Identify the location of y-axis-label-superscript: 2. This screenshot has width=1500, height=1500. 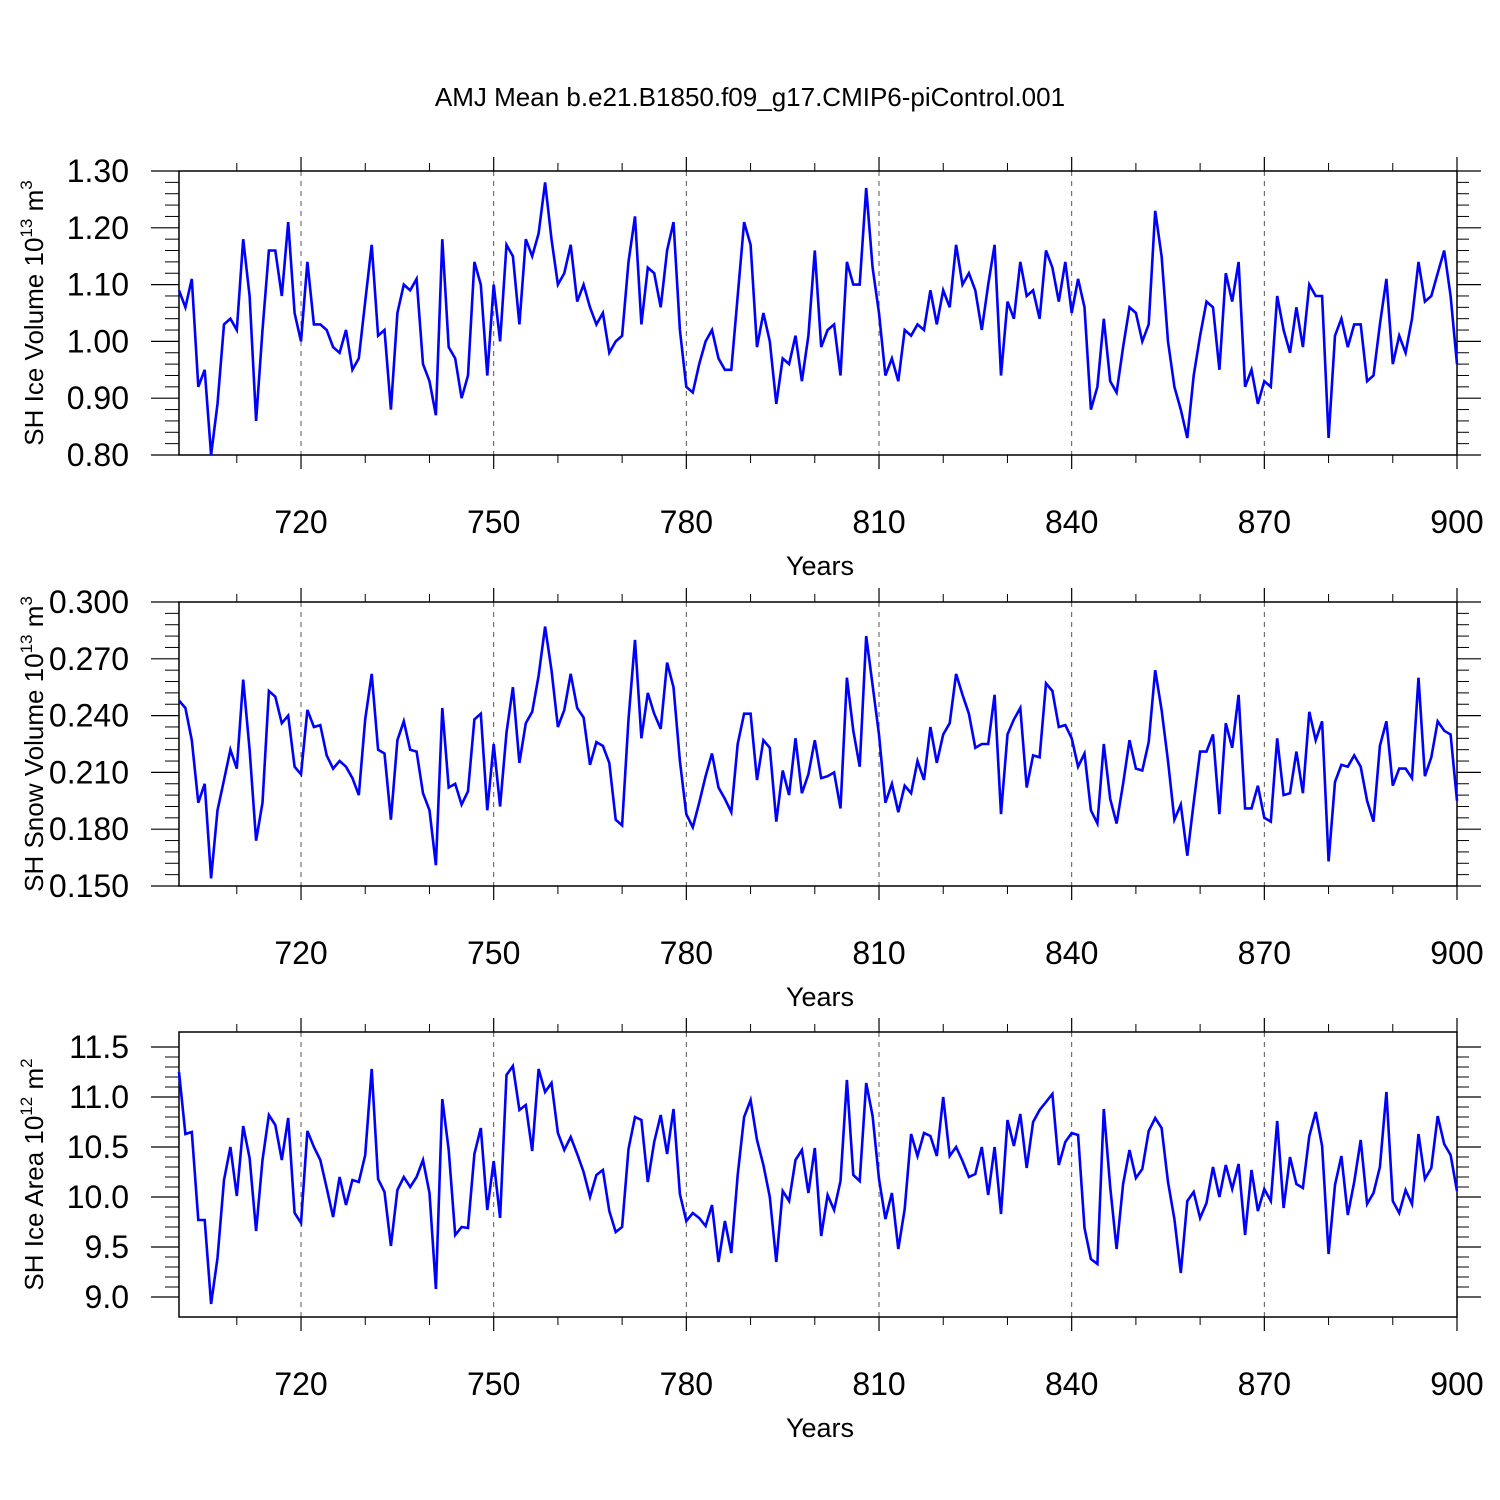
(26, 1062).